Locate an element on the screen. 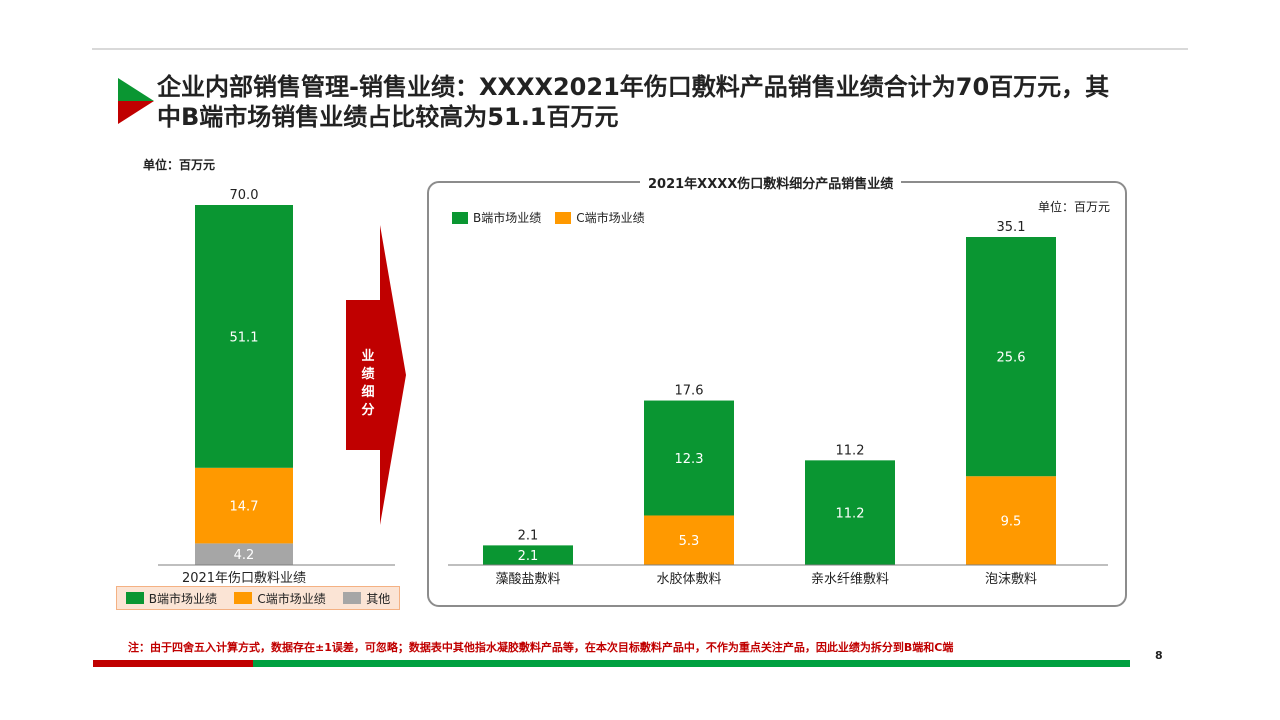 This screenshot has width=1280, height=720. legend-label: 其他 is located at coordinates (378, 598).